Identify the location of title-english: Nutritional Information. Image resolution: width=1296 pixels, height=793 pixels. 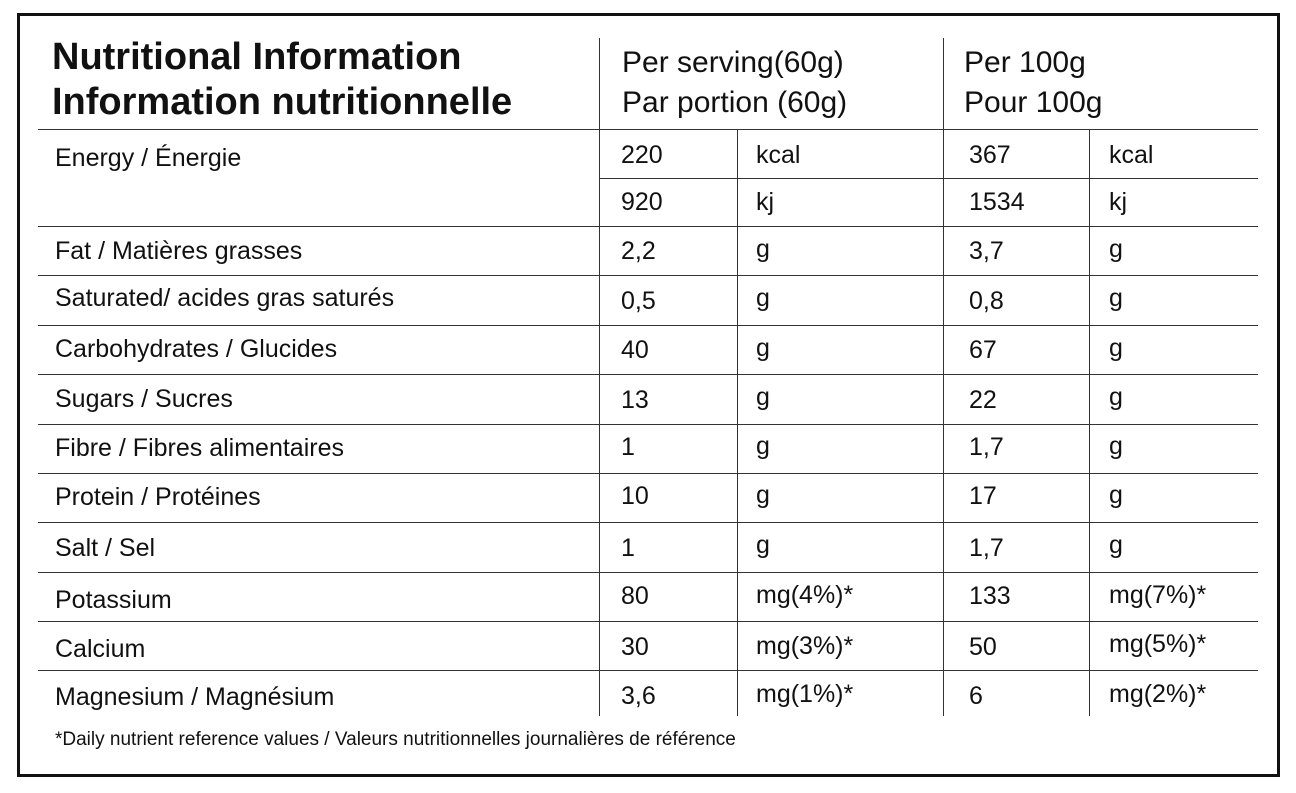
(257, 57).